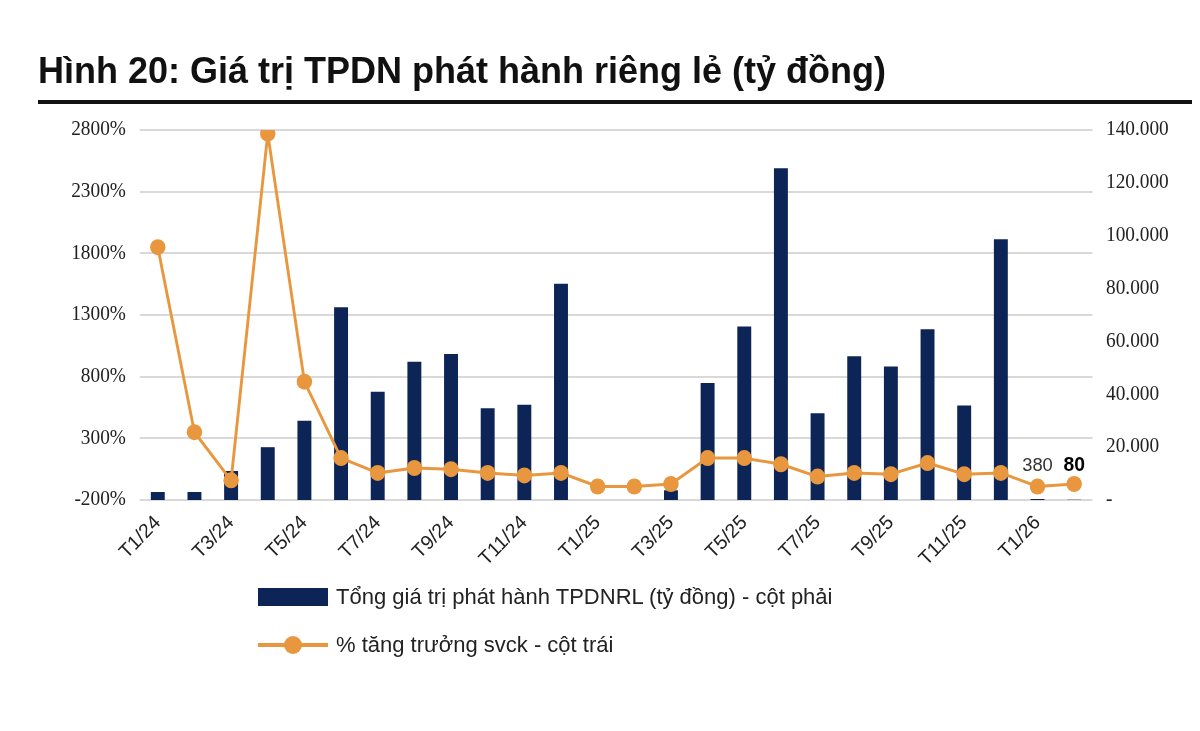  Describe the element at coordinates (103, 436) in the screenshot. I see `y-tick-label: 300%` at that location.